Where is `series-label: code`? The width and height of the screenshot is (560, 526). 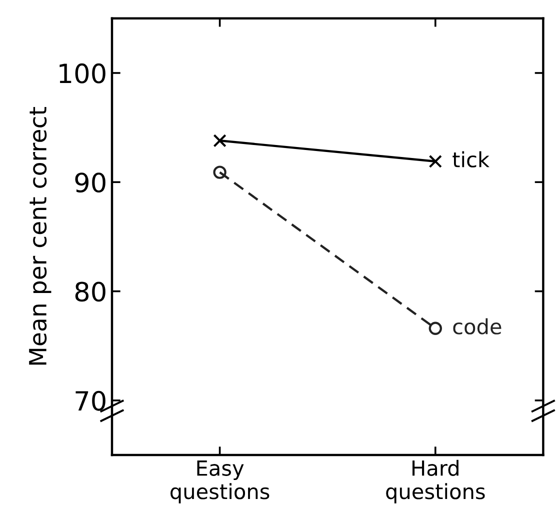
series-label: code is located at coordinates (477, 326).